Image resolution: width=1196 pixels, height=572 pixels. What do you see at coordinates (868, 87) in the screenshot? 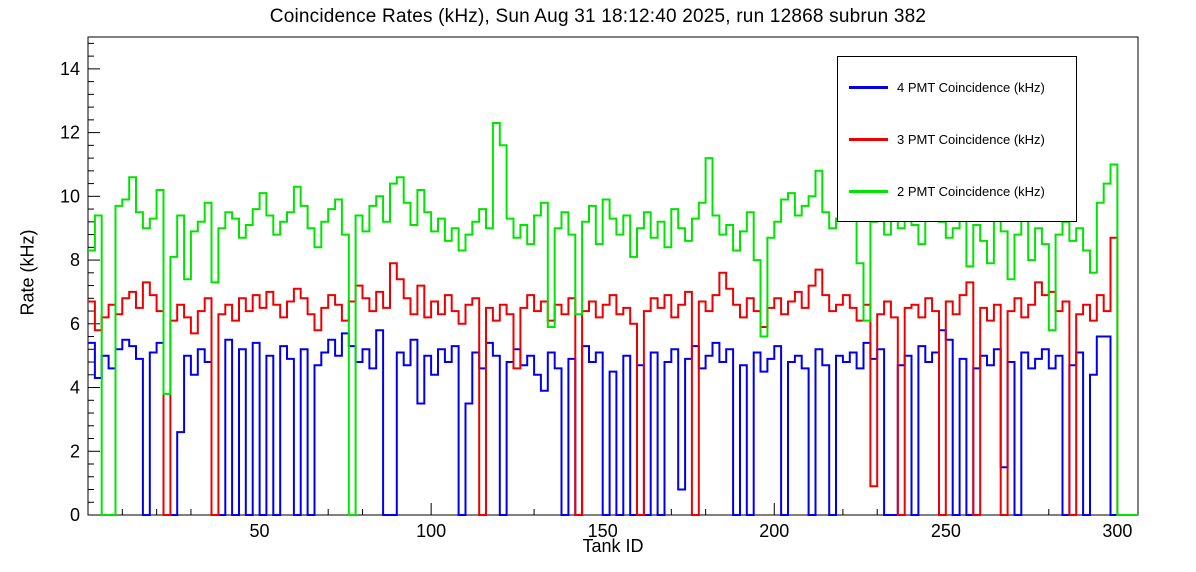
I see `legend-line-icon-4pmt` at bounding box center [868, 87].